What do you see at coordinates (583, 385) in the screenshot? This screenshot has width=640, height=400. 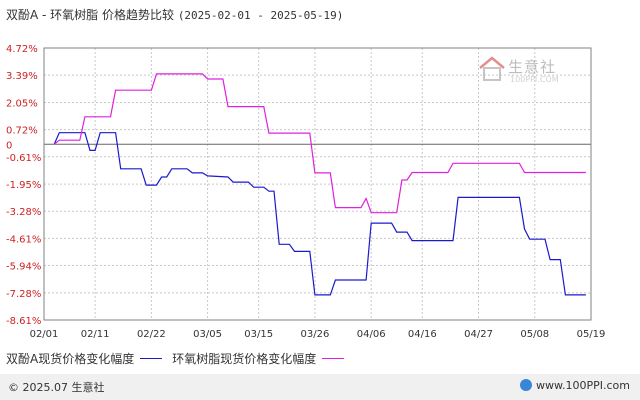 I see `footer-site-text: www.100PPI.com` at bounding box center [583, 385].